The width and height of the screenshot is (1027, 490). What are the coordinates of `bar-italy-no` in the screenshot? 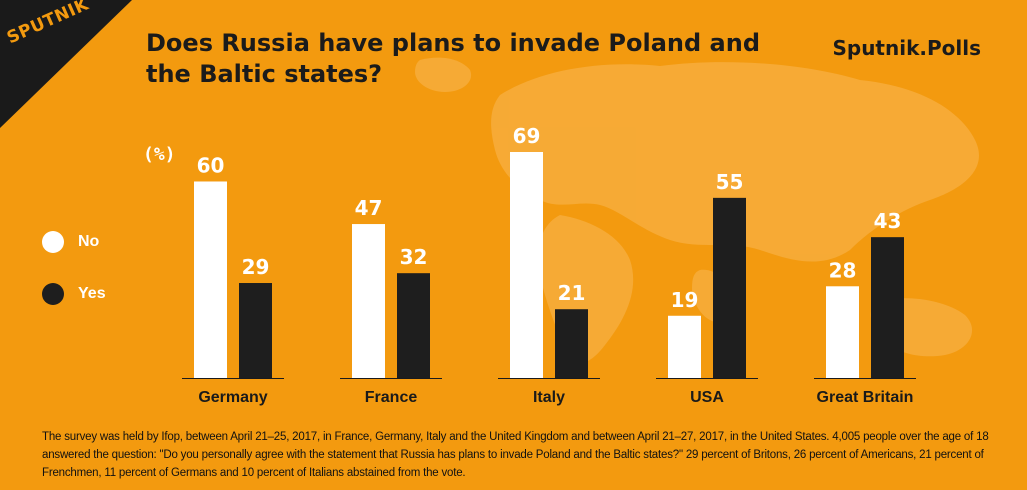 It's located at (526, 265).